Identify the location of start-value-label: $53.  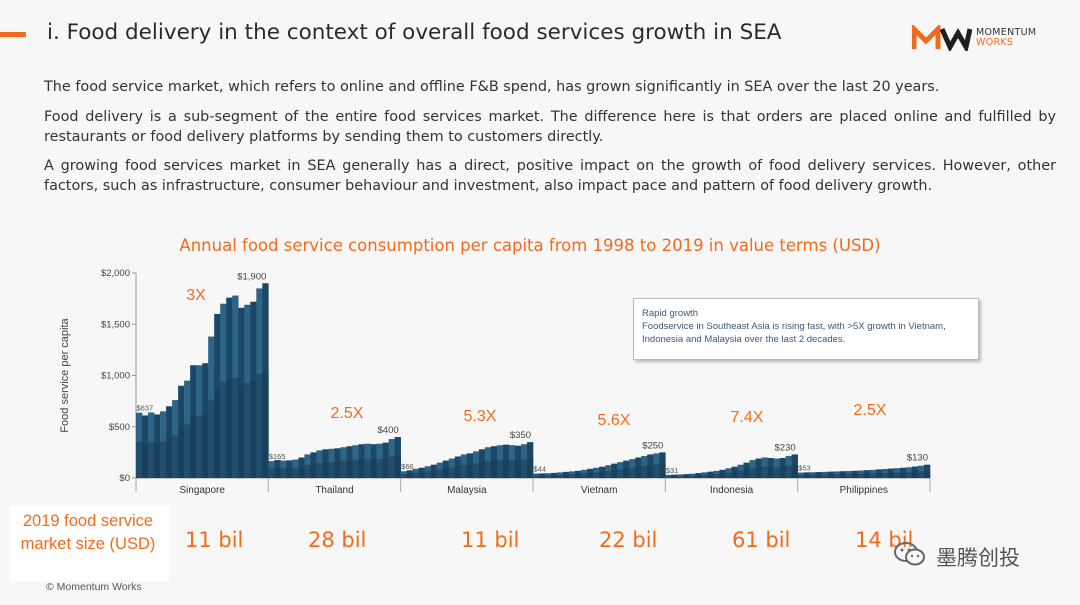
(804, 468).